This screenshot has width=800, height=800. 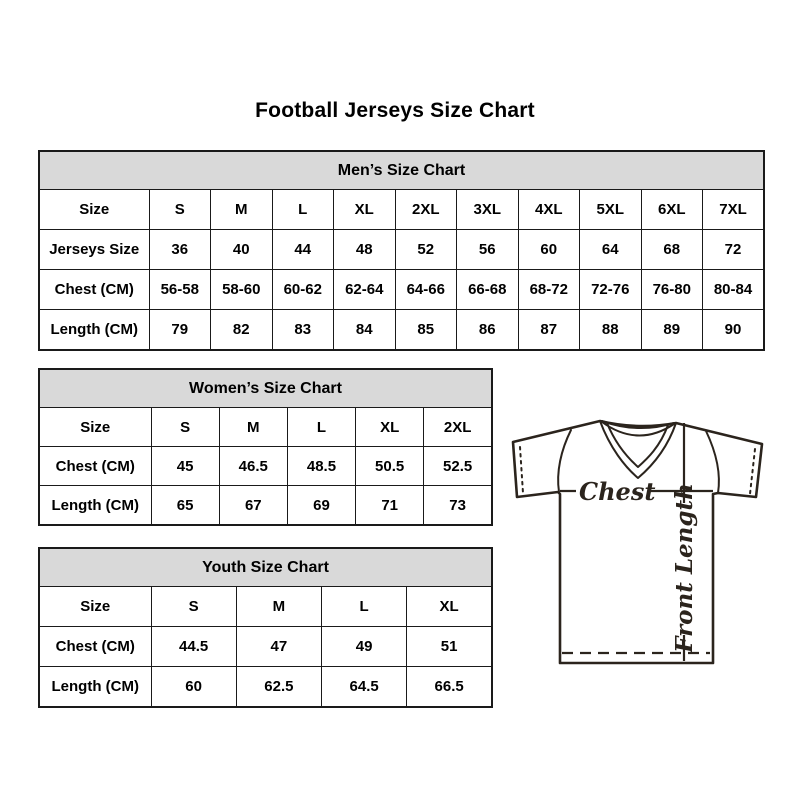 I want to click on youth-row-label: Length (CM), so click(x=95, y=687).